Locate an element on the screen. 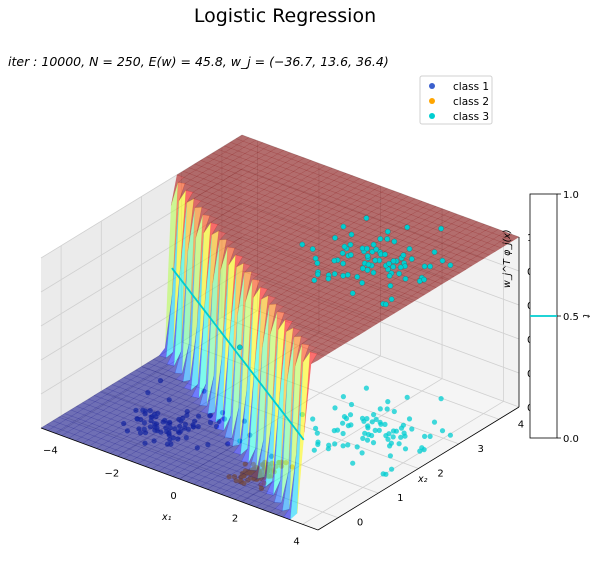 Image resolution: width=598 pixels, height=568 pixels. chart-title: Logistic Regression is located at coordinates (285, 16).